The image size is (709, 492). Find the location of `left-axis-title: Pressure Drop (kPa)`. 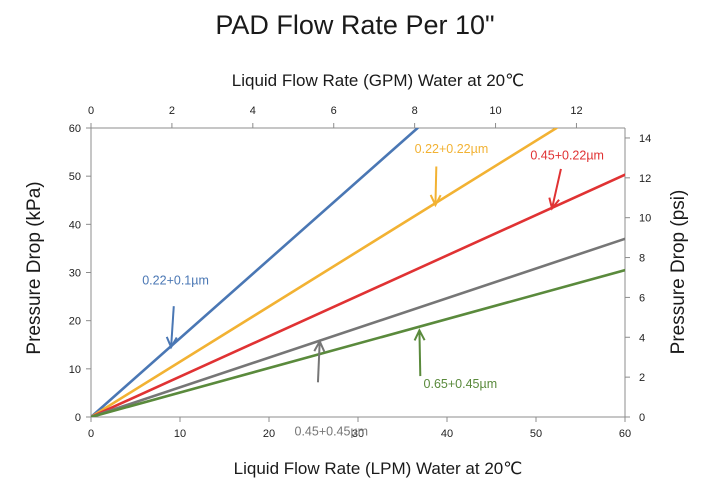

left-axis-title: Pressure Drop (kPa) is located at coordinates (34, 267).